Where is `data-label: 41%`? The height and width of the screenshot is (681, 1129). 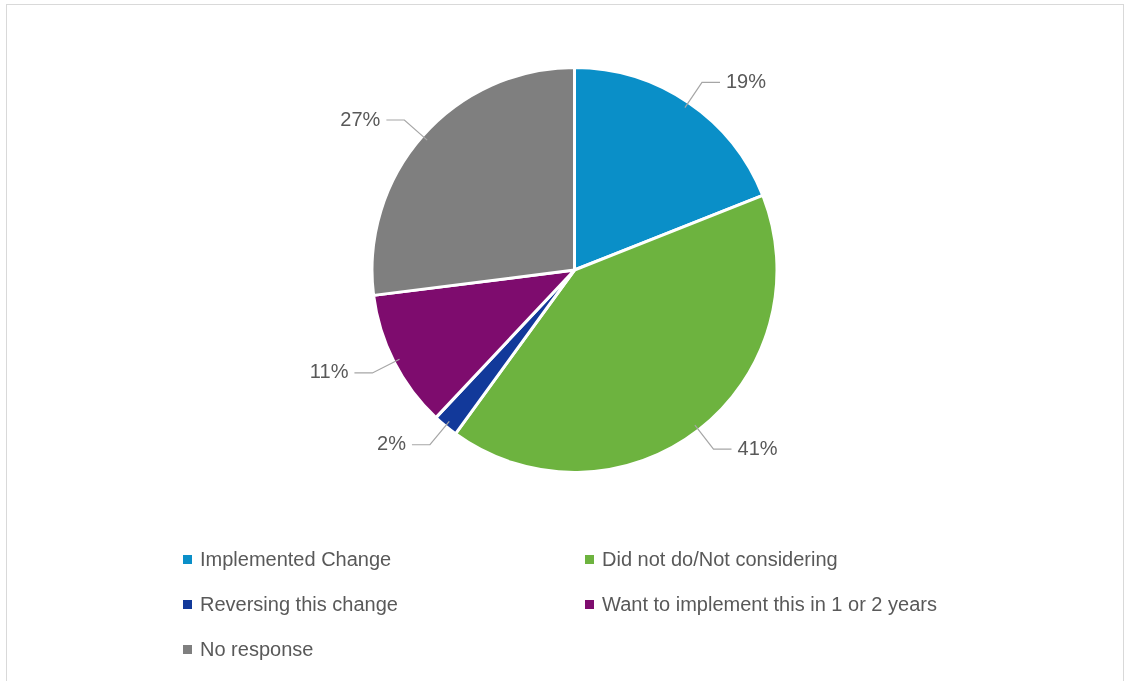
data-label: 41% is located at coordinates (757, 447).